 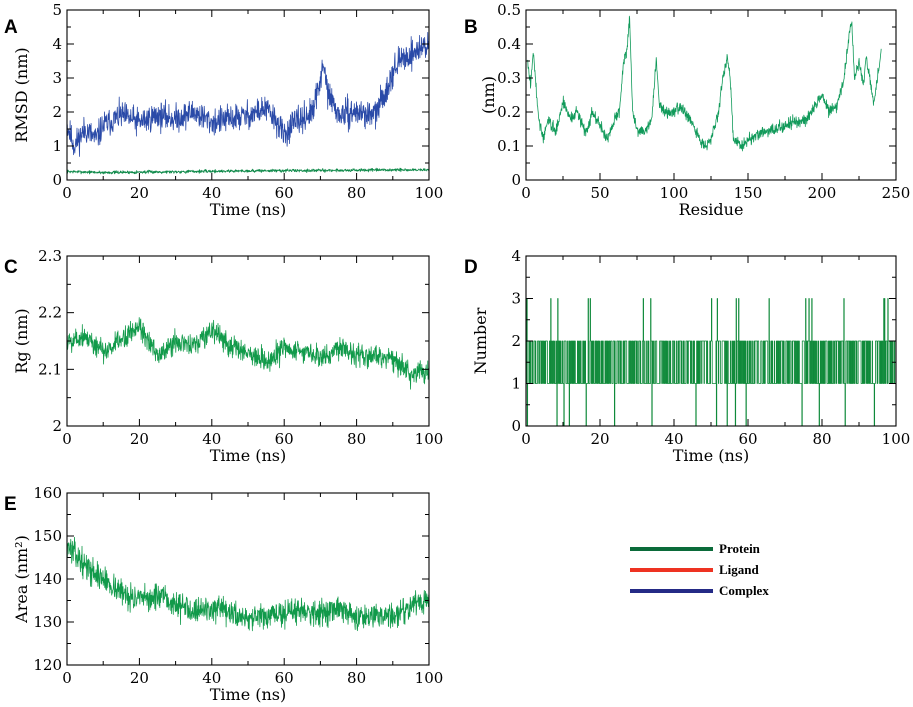 I want to click on y-tick-label: 0.5, so click(x=509, y=10).